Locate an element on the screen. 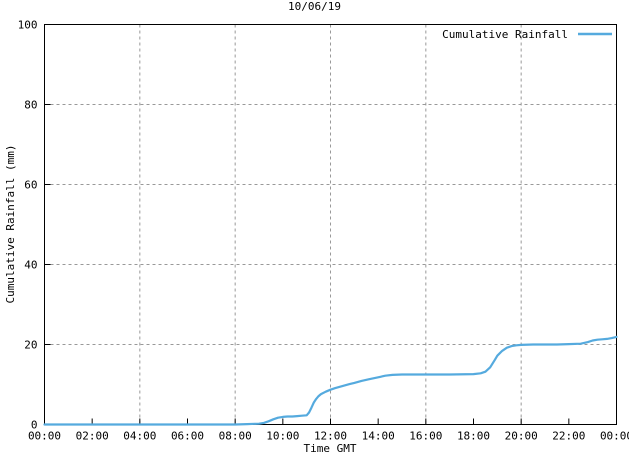 This screenshot has width=629, height=459. legend: Cumulative Rainfall is located at coordinates (527, 34).